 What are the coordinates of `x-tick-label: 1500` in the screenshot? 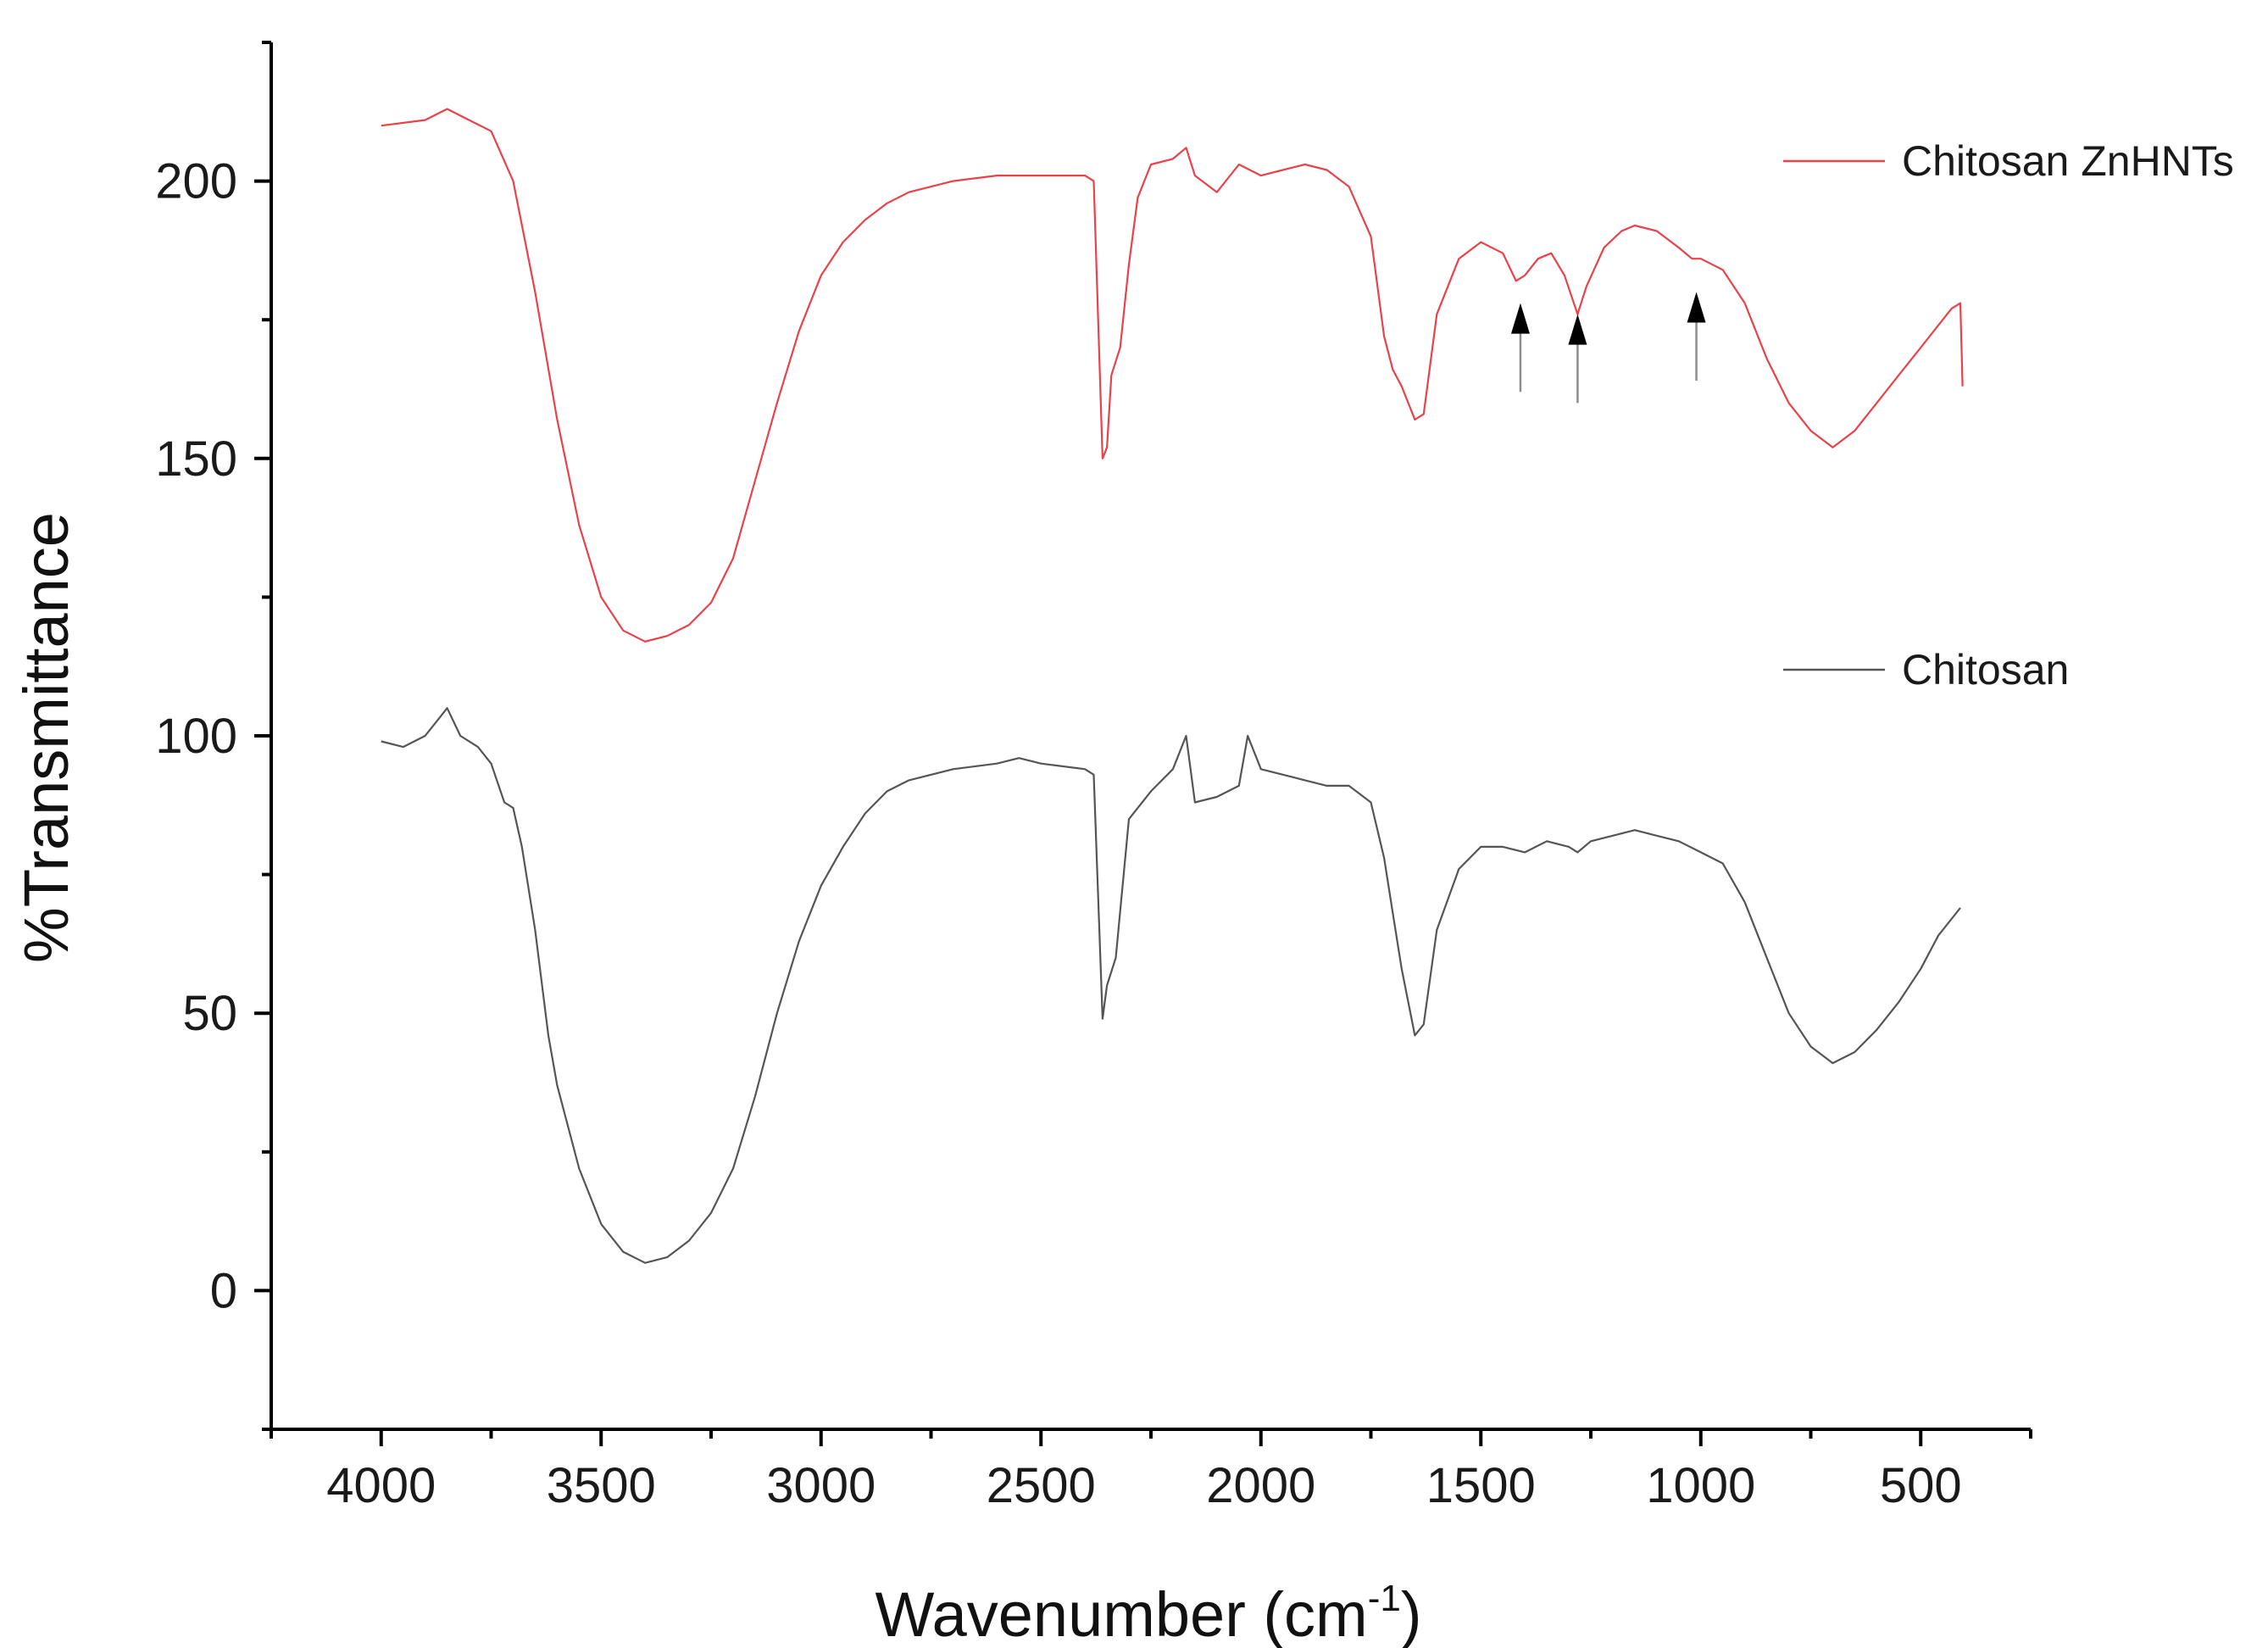 It's located at (1481, 1485).